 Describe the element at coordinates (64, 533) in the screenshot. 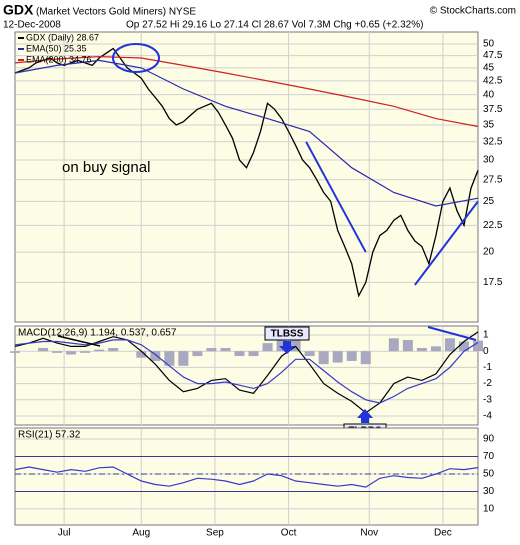

I see `x-tick-label: Jul` at that location.